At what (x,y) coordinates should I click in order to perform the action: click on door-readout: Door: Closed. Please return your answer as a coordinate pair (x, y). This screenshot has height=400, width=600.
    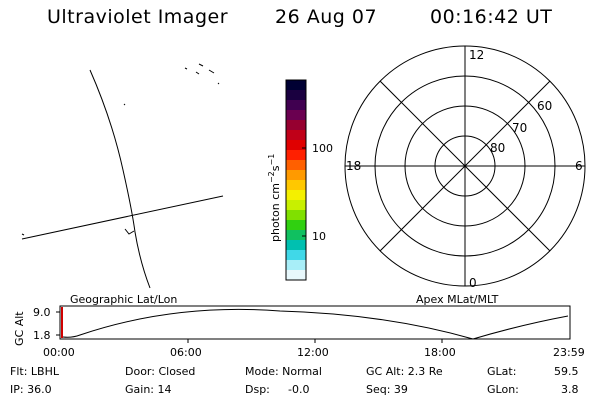
    Looking at the image, I should click on (160, 371).